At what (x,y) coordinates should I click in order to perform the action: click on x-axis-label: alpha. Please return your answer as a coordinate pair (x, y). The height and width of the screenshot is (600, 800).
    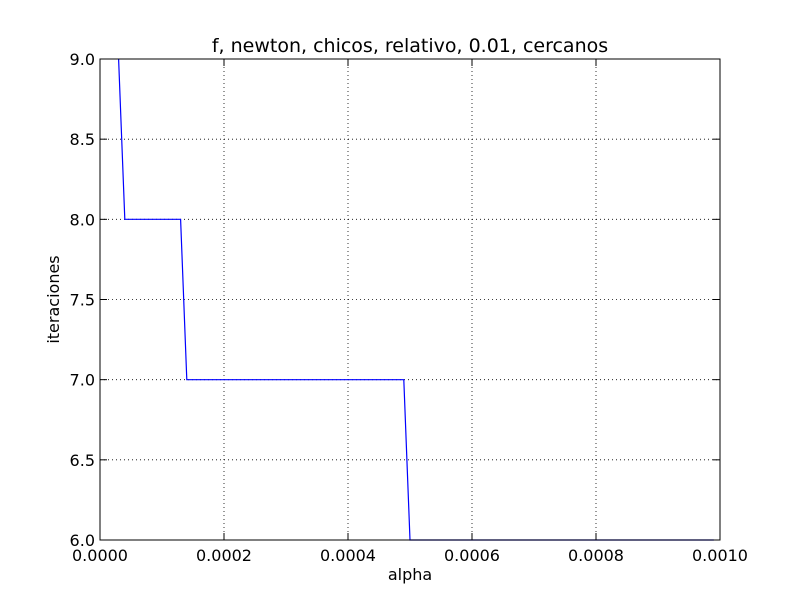
    Looking at the image, I should click on (410, 574).